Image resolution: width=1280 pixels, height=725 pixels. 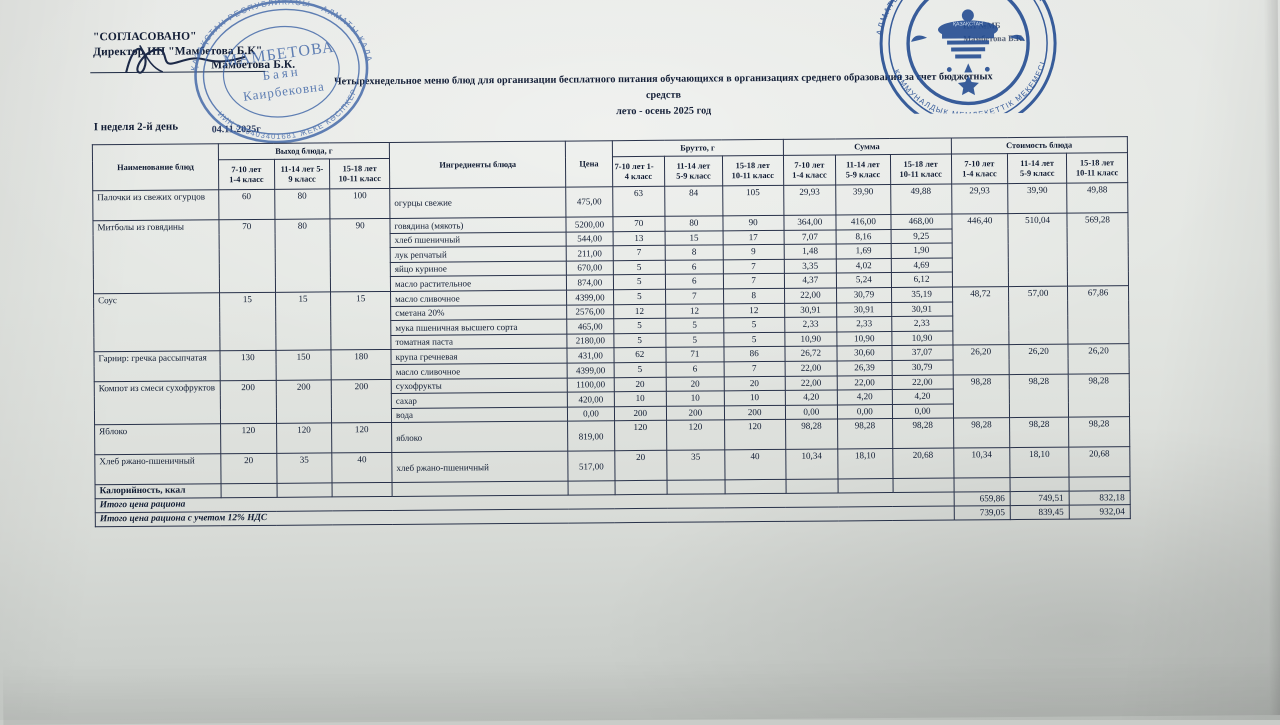 I want to click on cell-ingredient: хлеб ржано-пшеничный, so click(x=480, y=467).